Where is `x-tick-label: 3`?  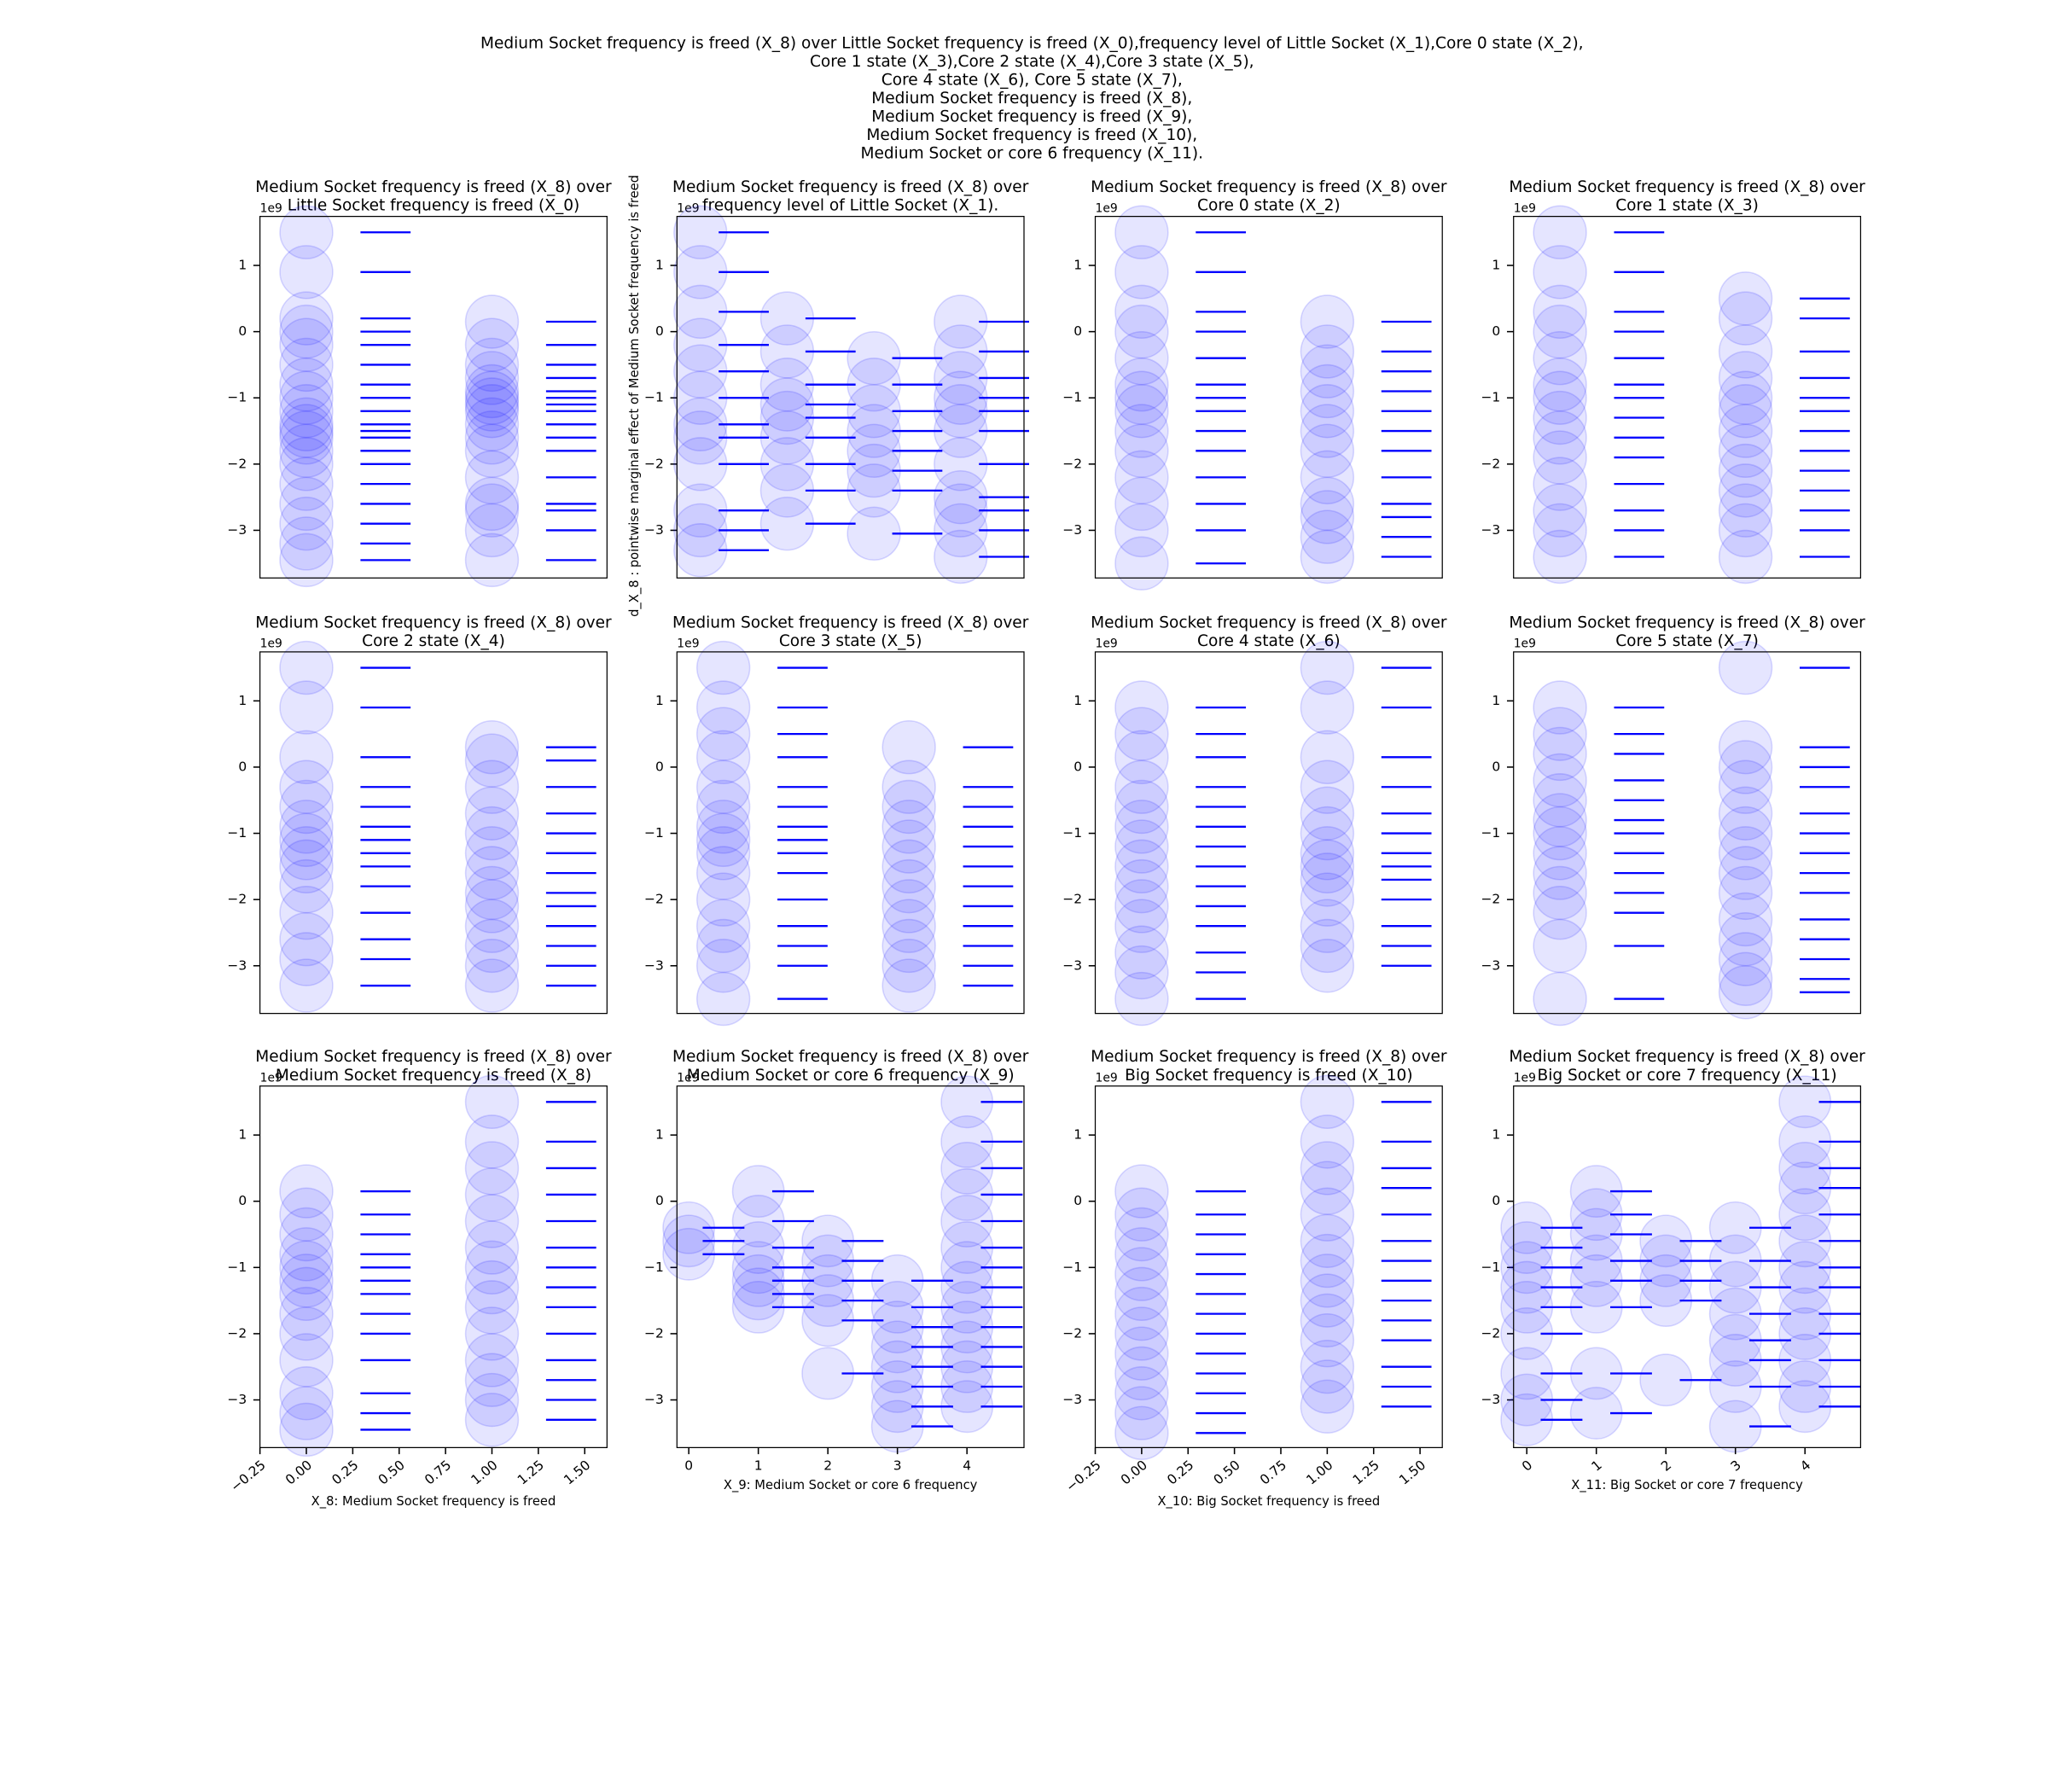 x-tick-label: 3 is located at coordinates (898, 1466).